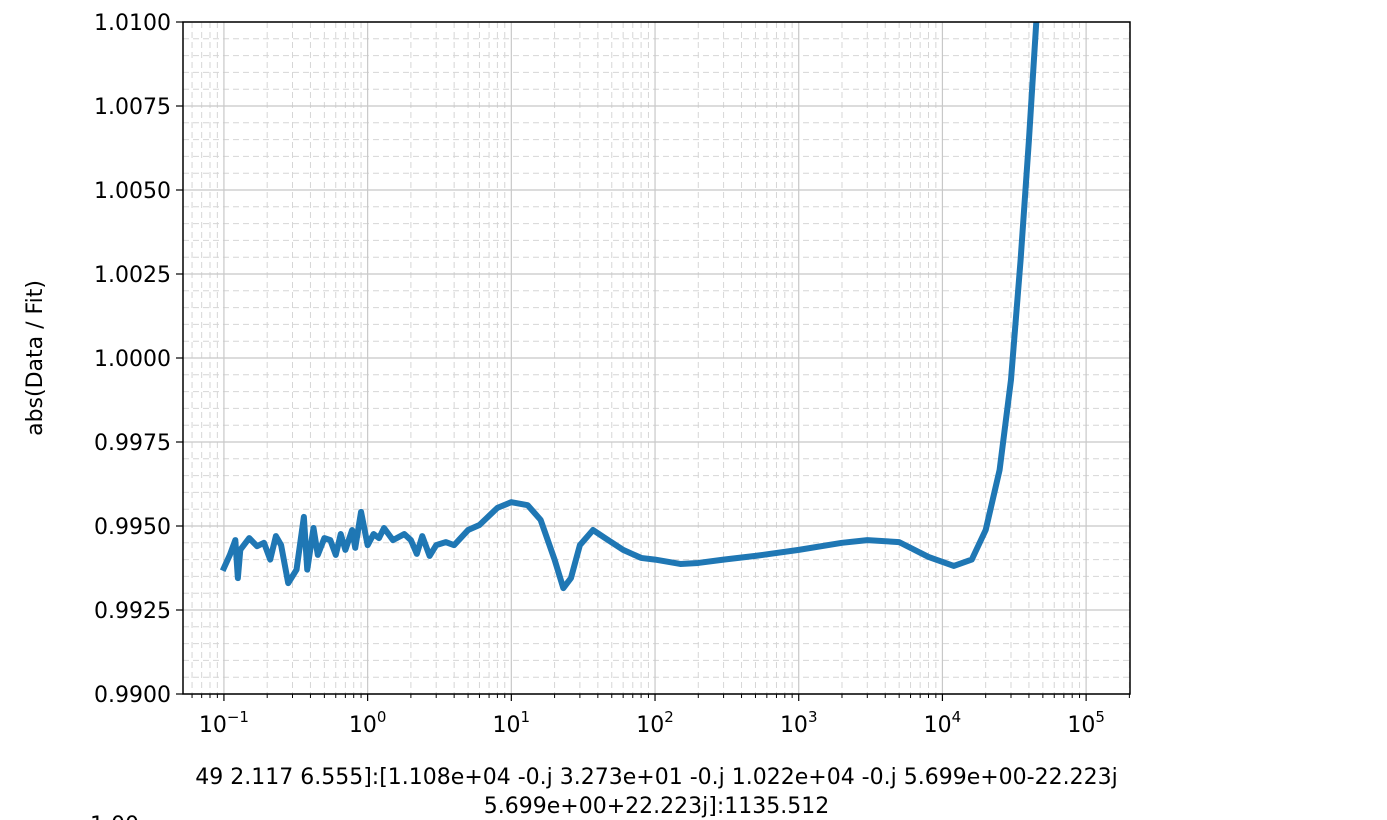  I want to click on y-tick-label: 0.9925, so click(132, 611).